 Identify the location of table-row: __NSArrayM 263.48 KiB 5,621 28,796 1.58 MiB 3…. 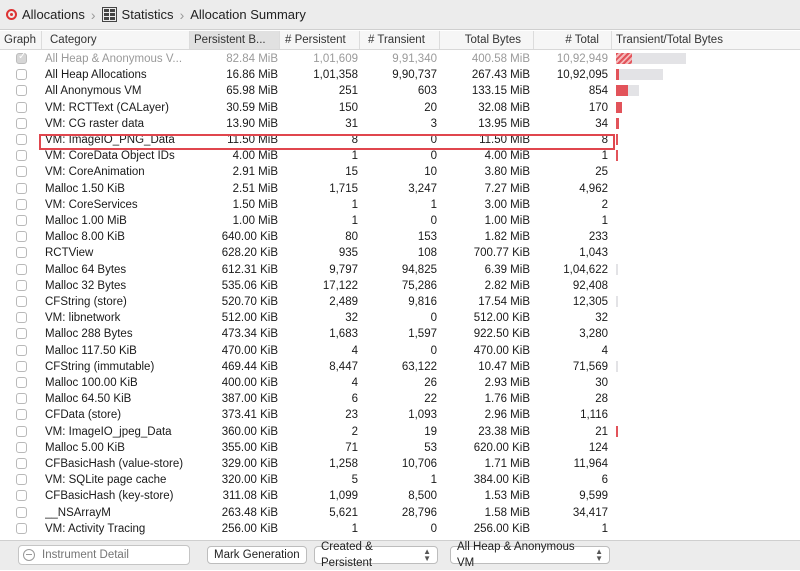
(400, 513).